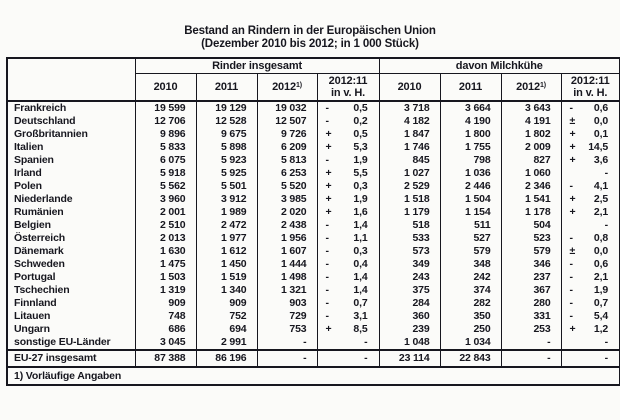  What do you see at coordinates (165, 212) in the screenshot?
I see `value-cell: 2 001` at bounding box center [165, 212].